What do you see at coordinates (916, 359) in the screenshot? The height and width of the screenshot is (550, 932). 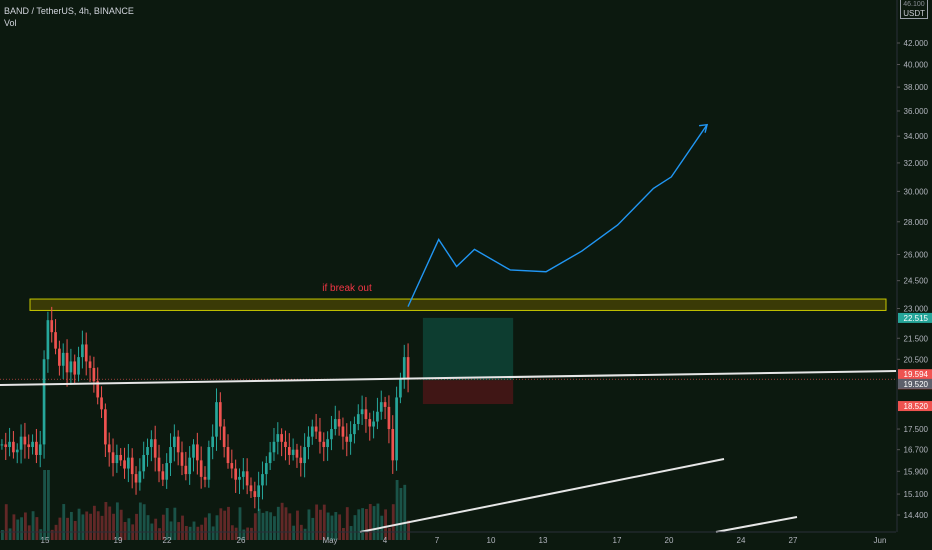 I see `price-tick-label: 20.500` at bounding box center [916, 359].